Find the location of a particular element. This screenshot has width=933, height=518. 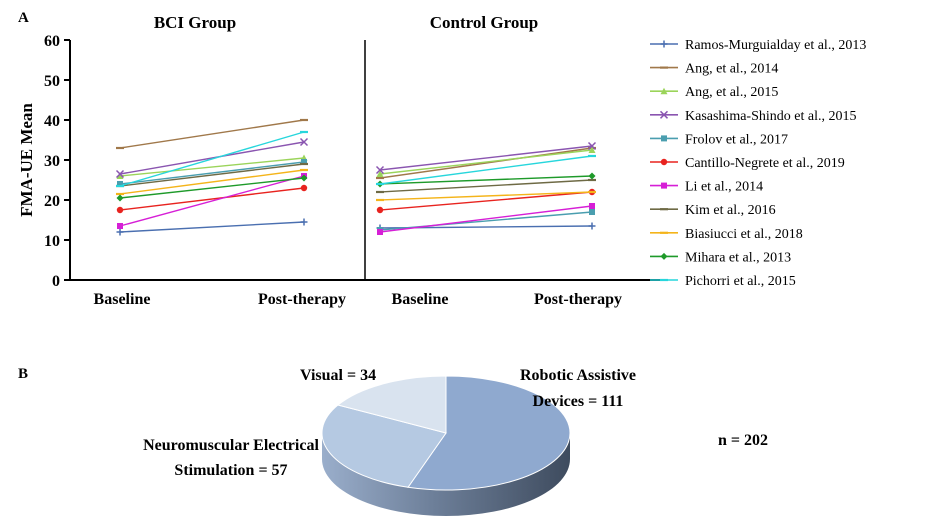

pie-side-wall is located at coordinates (446, 474).